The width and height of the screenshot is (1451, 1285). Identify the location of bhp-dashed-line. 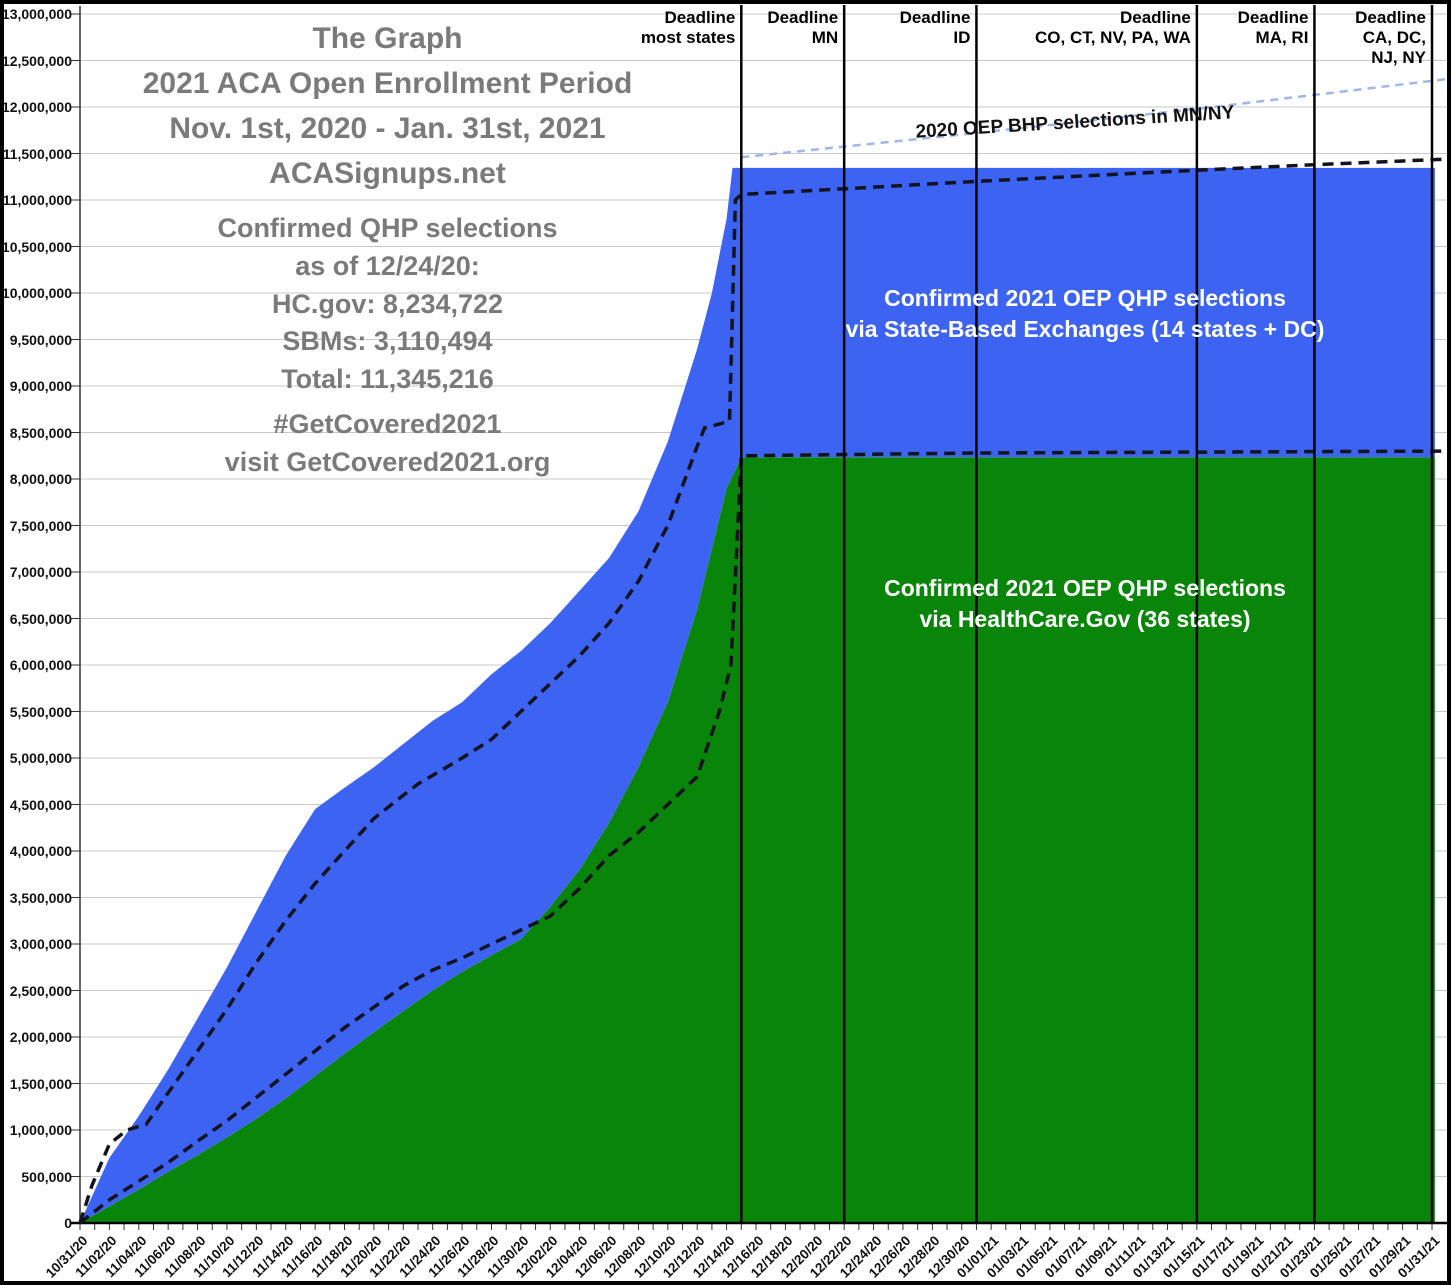
(1094, 118).